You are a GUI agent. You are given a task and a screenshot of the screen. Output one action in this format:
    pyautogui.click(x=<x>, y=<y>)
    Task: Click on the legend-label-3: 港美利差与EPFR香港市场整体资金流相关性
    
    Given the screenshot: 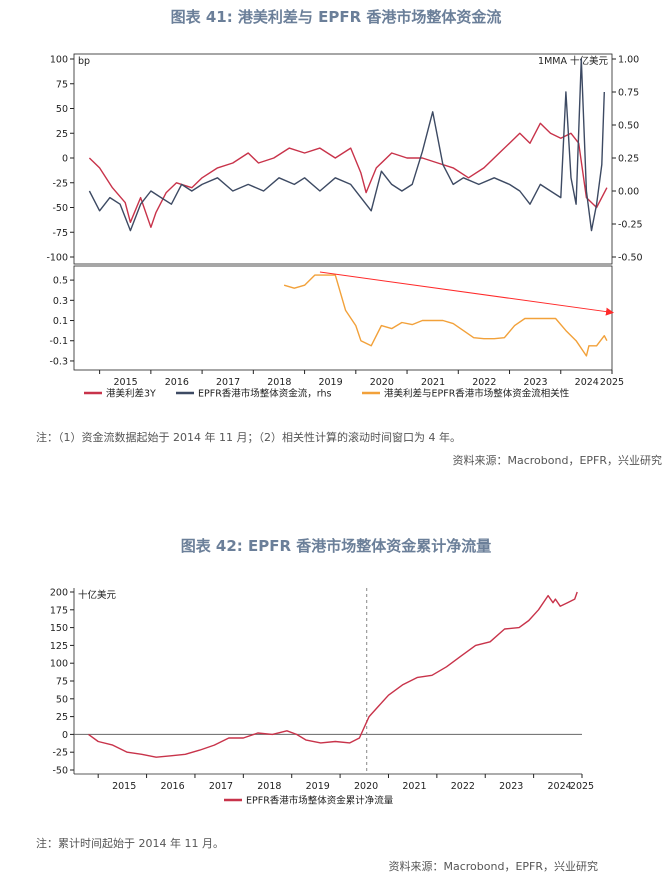 What is the action you would take?
    pyautogui.click(x=477, y=394)
    